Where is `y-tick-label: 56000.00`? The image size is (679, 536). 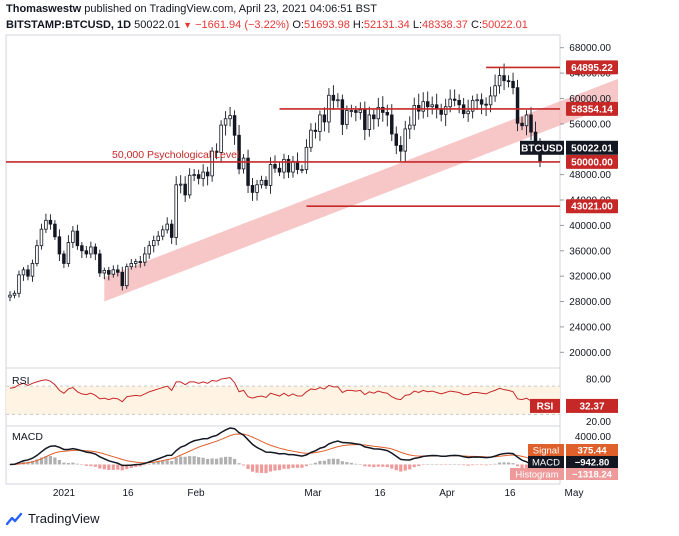
y-tick-label: 56000.00 is located at coordinates (590, 124).